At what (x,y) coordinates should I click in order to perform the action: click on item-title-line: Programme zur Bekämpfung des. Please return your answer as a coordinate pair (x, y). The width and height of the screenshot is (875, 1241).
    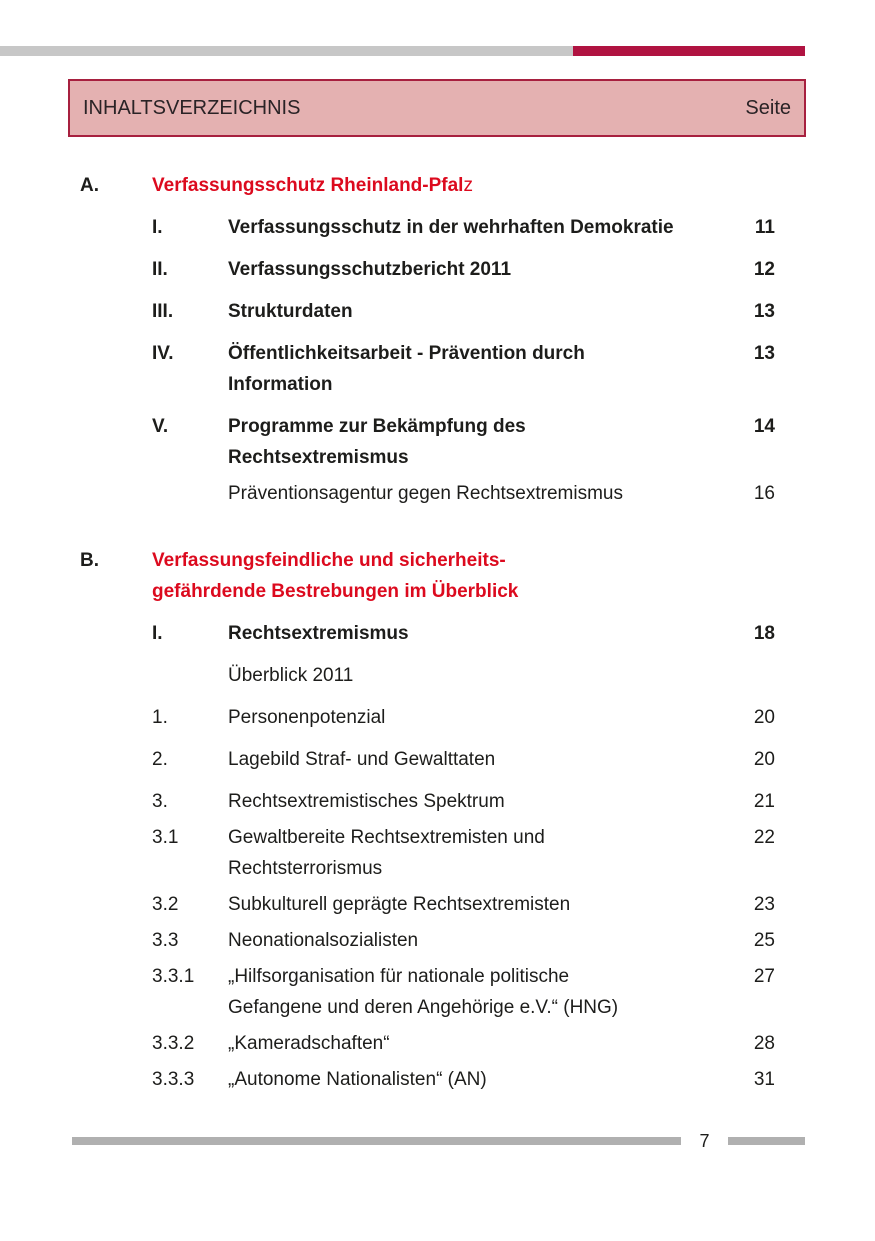
    Looking at the image, I should click on (377, 426).